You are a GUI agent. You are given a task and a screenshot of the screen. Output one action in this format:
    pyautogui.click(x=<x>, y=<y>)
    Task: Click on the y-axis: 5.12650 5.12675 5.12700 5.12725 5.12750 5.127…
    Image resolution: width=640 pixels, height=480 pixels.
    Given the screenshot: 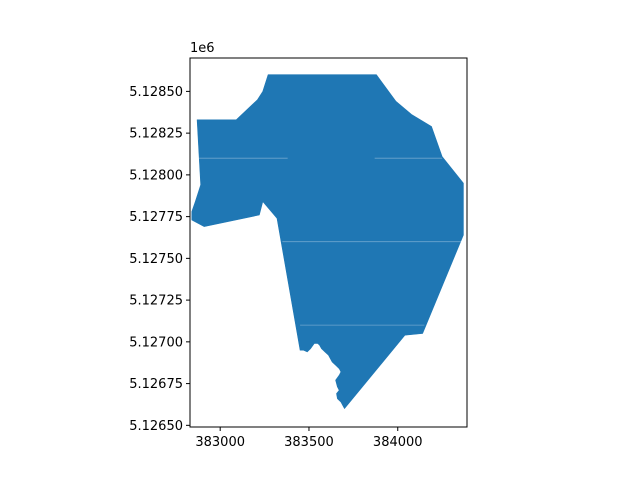 What is the action you would take?
    pyautogui.click(x=159, y=259)
    